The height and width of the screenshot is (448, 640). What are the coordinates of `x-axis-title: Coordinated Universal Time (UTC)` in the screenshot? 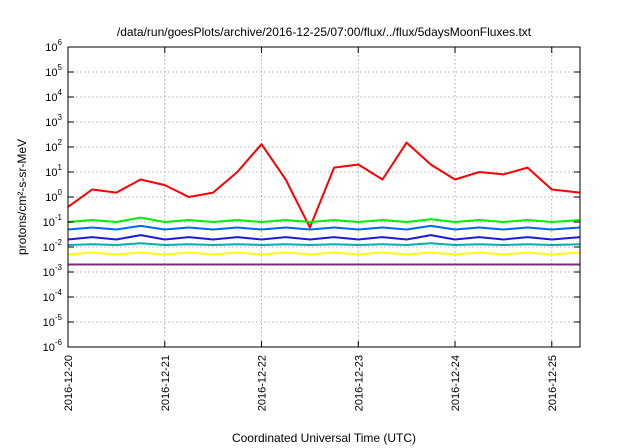 It's located at (324, 438).